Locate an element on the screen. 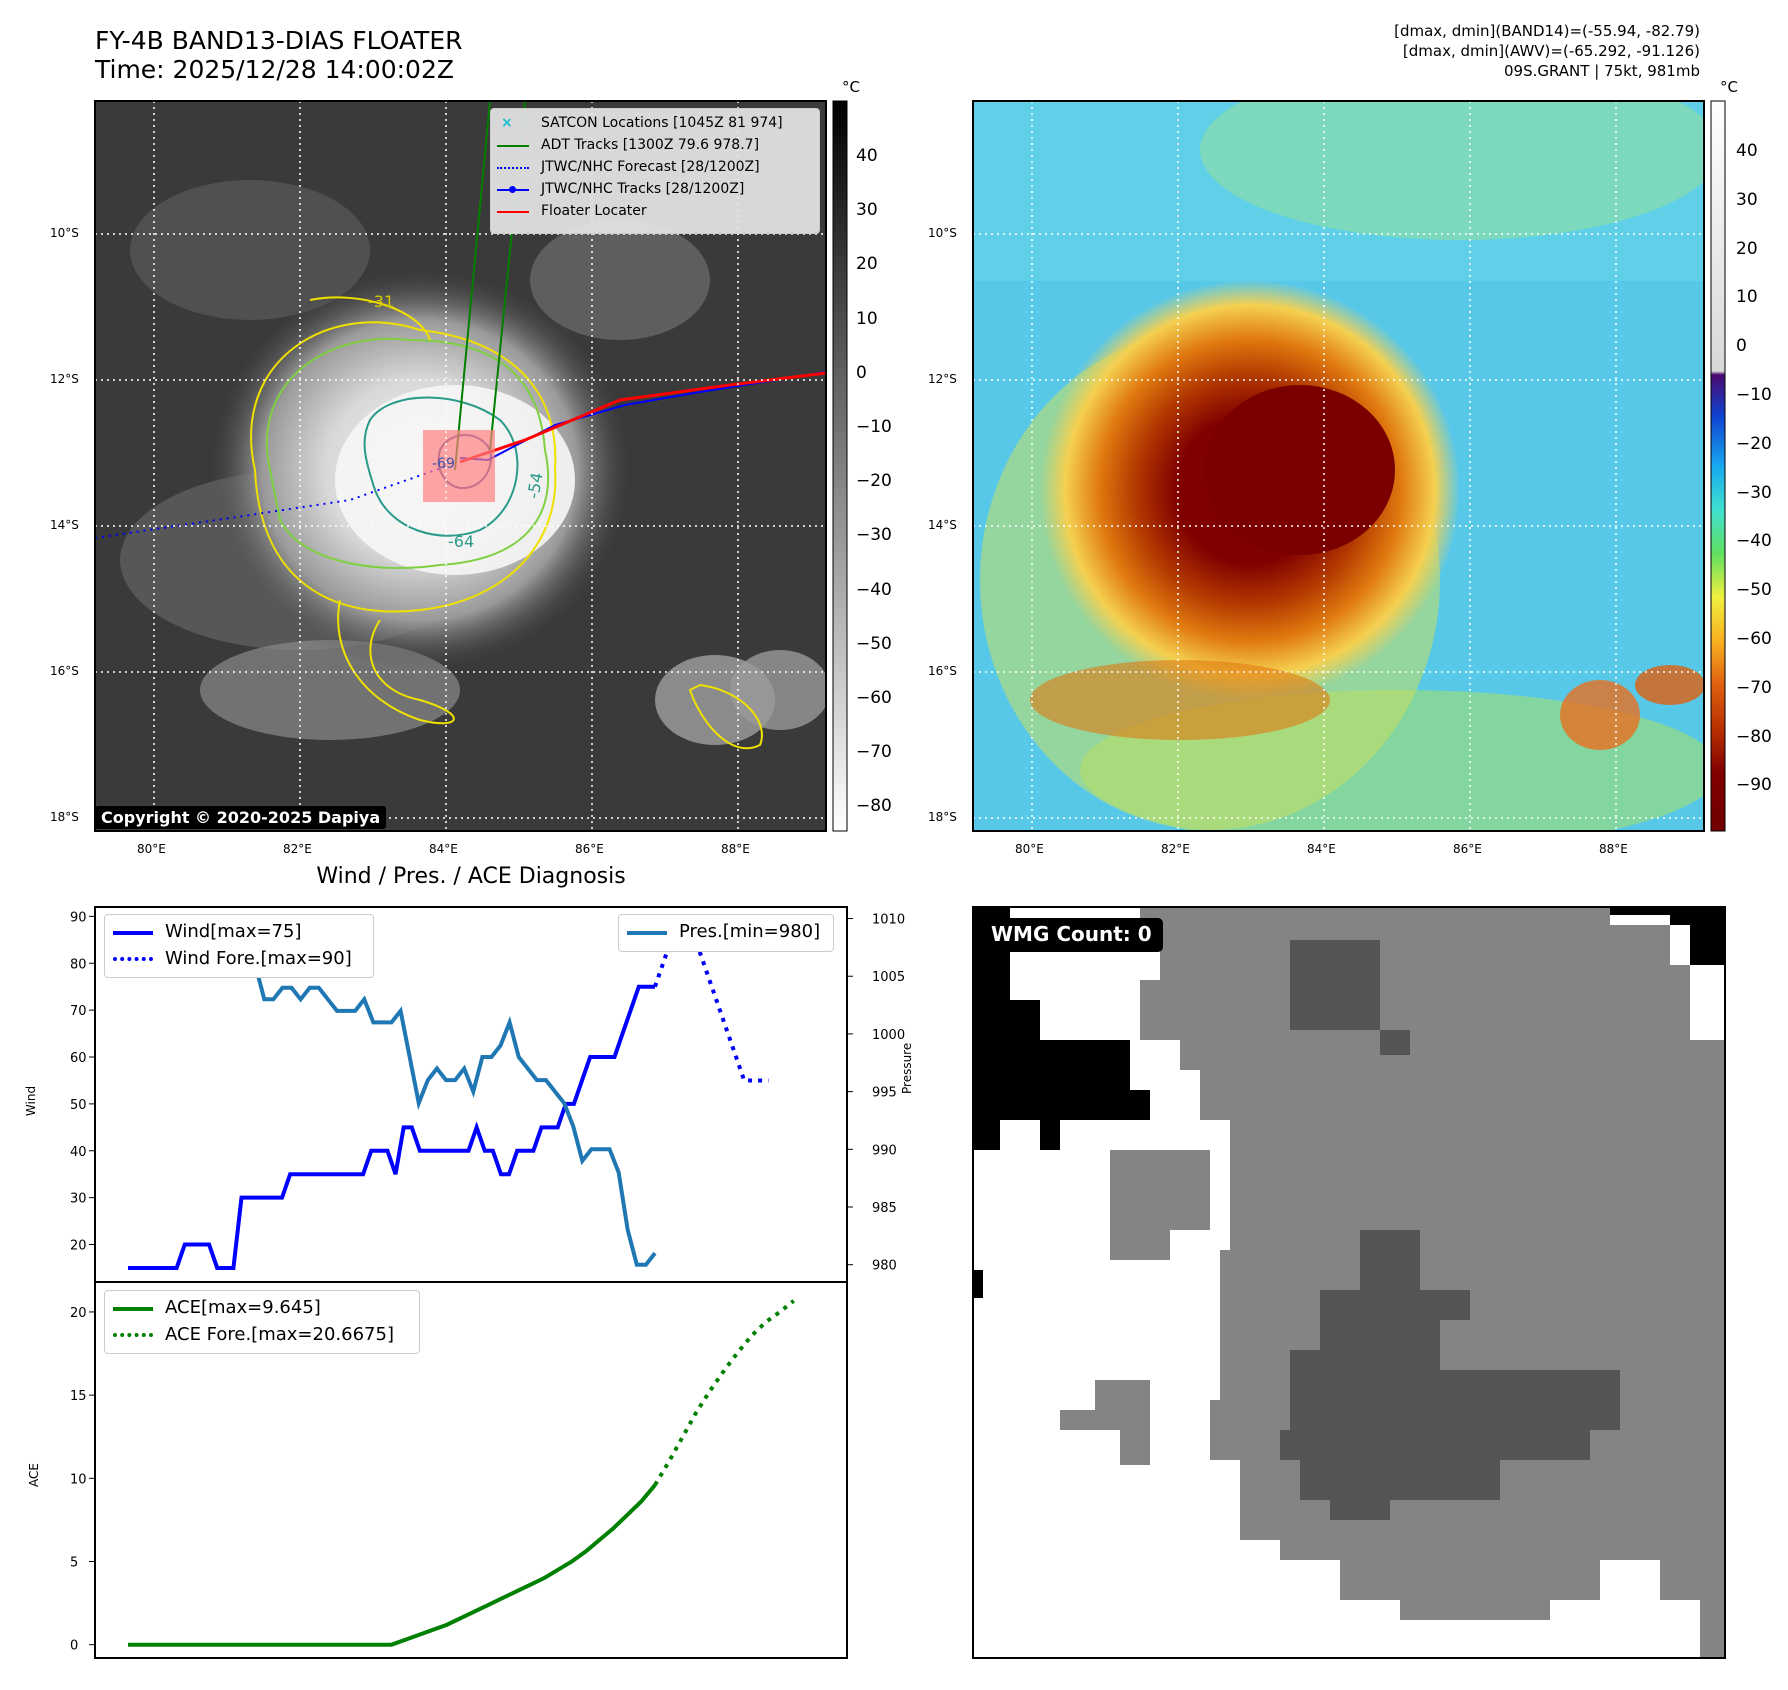 Image resolution: width=1788 pixels, height=1690 pixels. pressure-axis-label: Pressure is located at coordinates (907, 1068).